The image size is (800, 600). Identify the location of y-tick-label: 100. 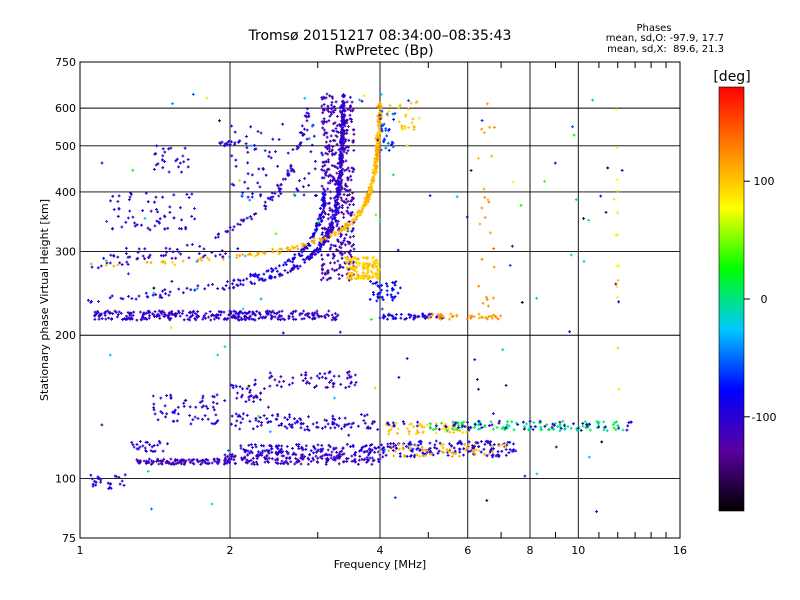
(65, 479).